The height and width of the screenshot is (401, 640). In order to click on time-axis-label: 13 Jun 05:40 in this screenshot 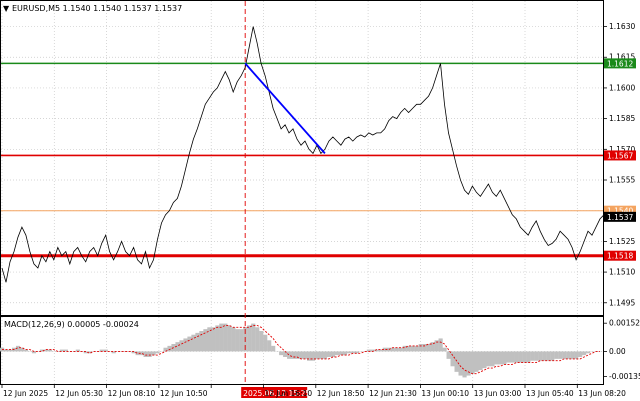, I will do `click(550, 393)`.